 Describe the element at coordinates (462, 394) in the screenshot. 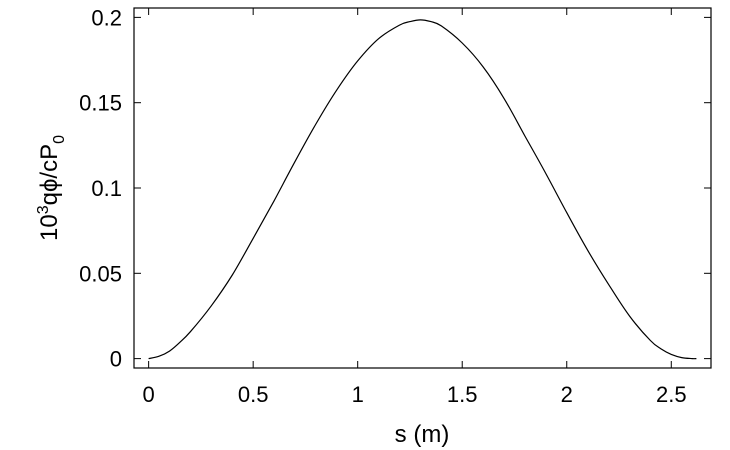

I see `x-tick-label: 1.5` at that location.